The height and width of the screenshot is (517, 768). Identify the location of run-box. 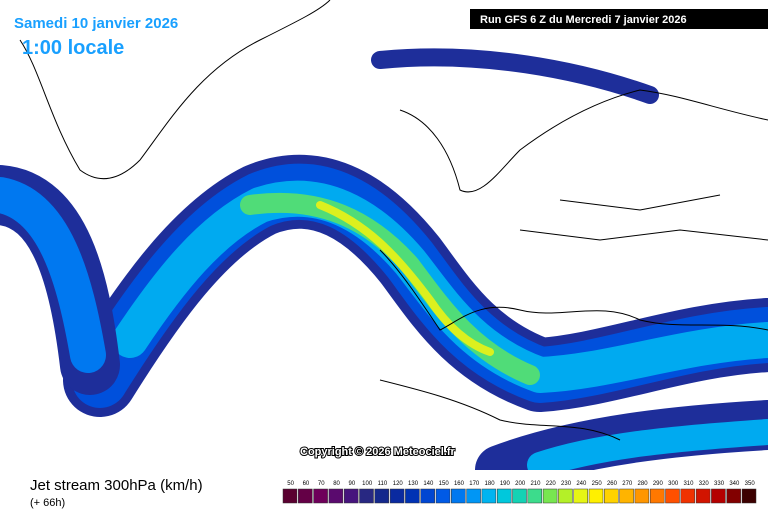
(619, 19).